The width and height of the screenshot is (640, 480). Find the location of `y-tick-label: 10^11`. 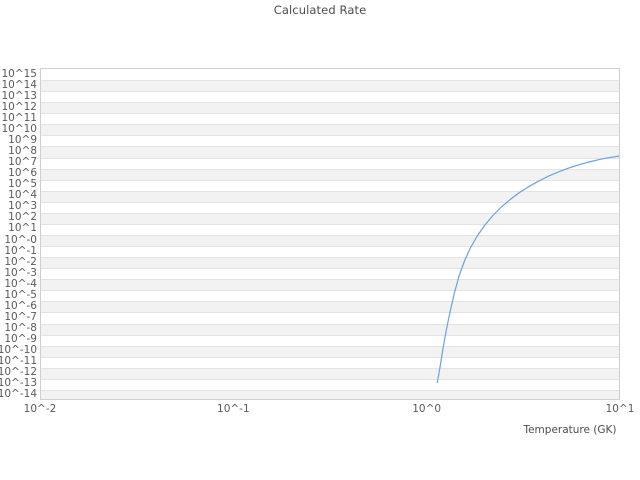

y-tick-label: 10^11 is located at coordinates (19, 117).